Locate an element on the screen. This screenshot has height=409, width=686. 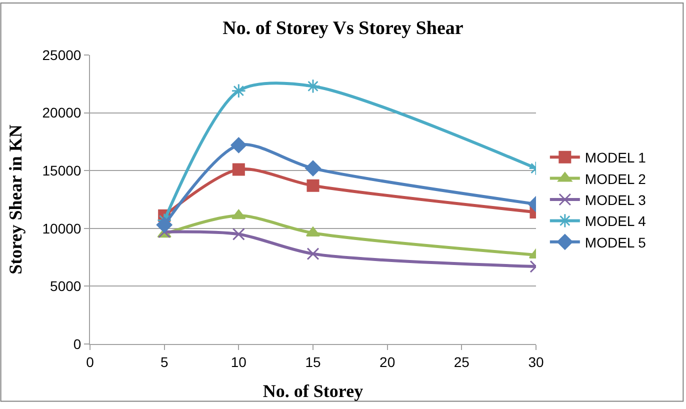
y-tick-label: 25000 is located at coordinates (62, 54).